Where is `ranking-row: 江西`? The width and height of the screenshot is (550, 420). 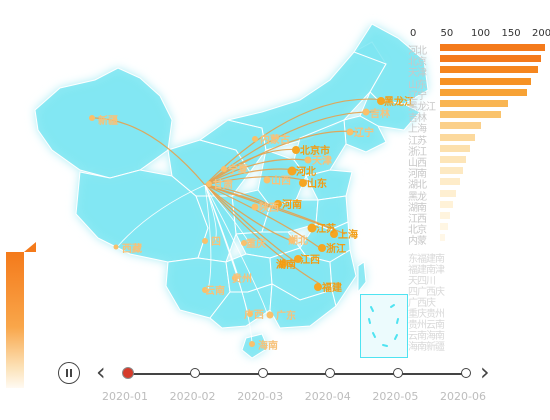
ranking-row: 江西 is located at coordinates (479, 218).